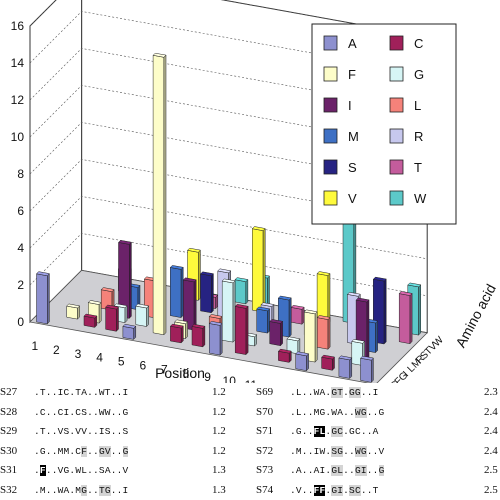 The height and width of the screenshot is (500, 500). Describe the element at coordinates (9, 392) in the screenshot. I see `sequence-id: S27` at that location.